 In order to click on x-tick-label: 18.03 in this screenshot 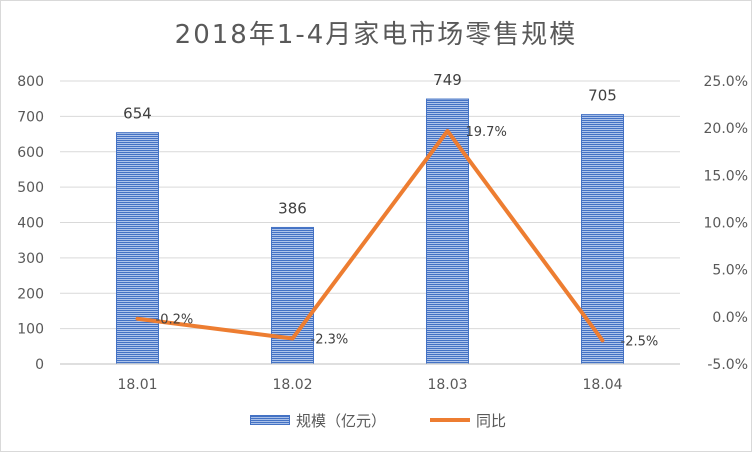, I will do `click(447, 385)`.